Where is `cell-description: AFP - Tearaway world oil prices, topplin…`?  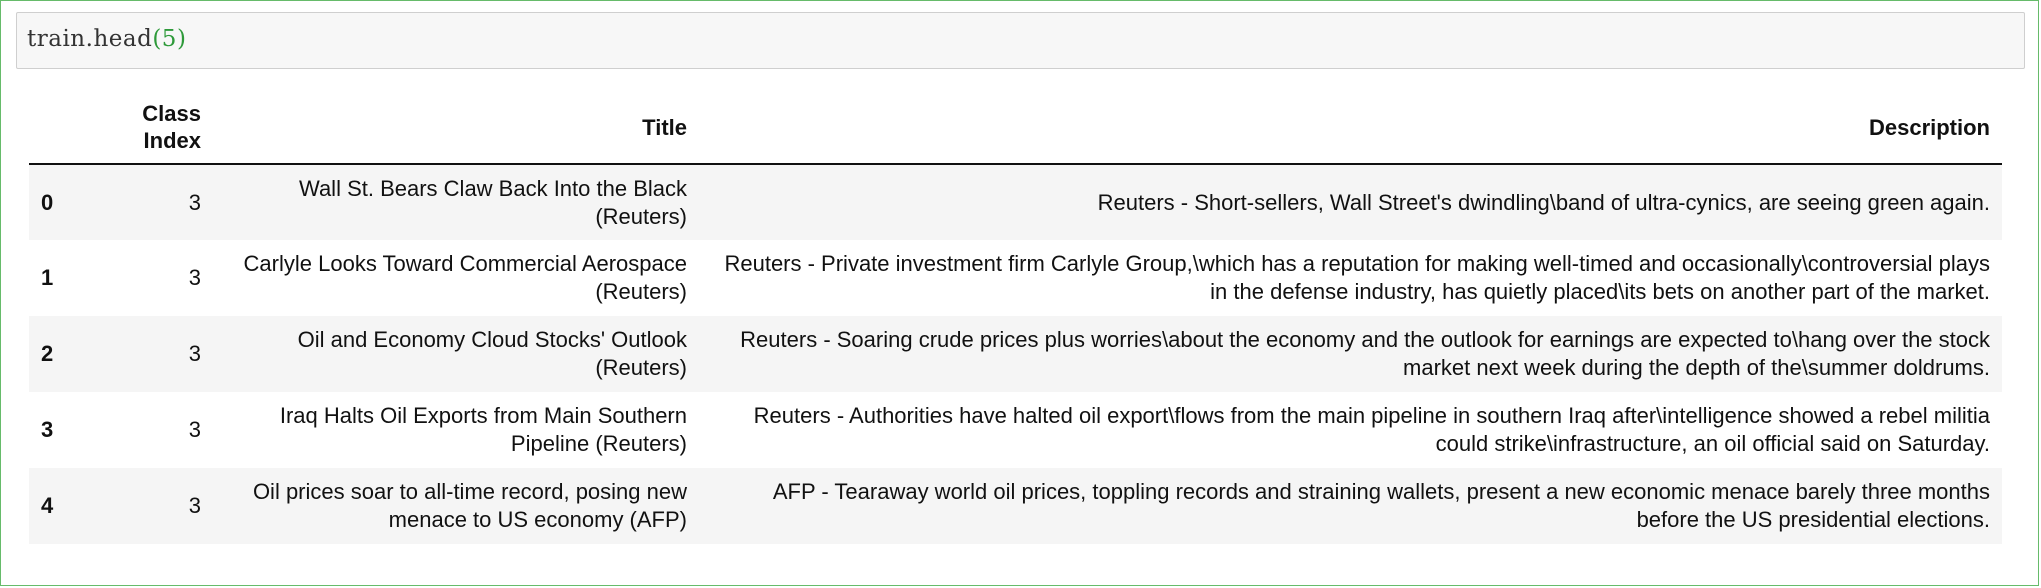
cell-description: AFP - Tearaway world oil prices, topplin… is located at coordinates (1381, 505).